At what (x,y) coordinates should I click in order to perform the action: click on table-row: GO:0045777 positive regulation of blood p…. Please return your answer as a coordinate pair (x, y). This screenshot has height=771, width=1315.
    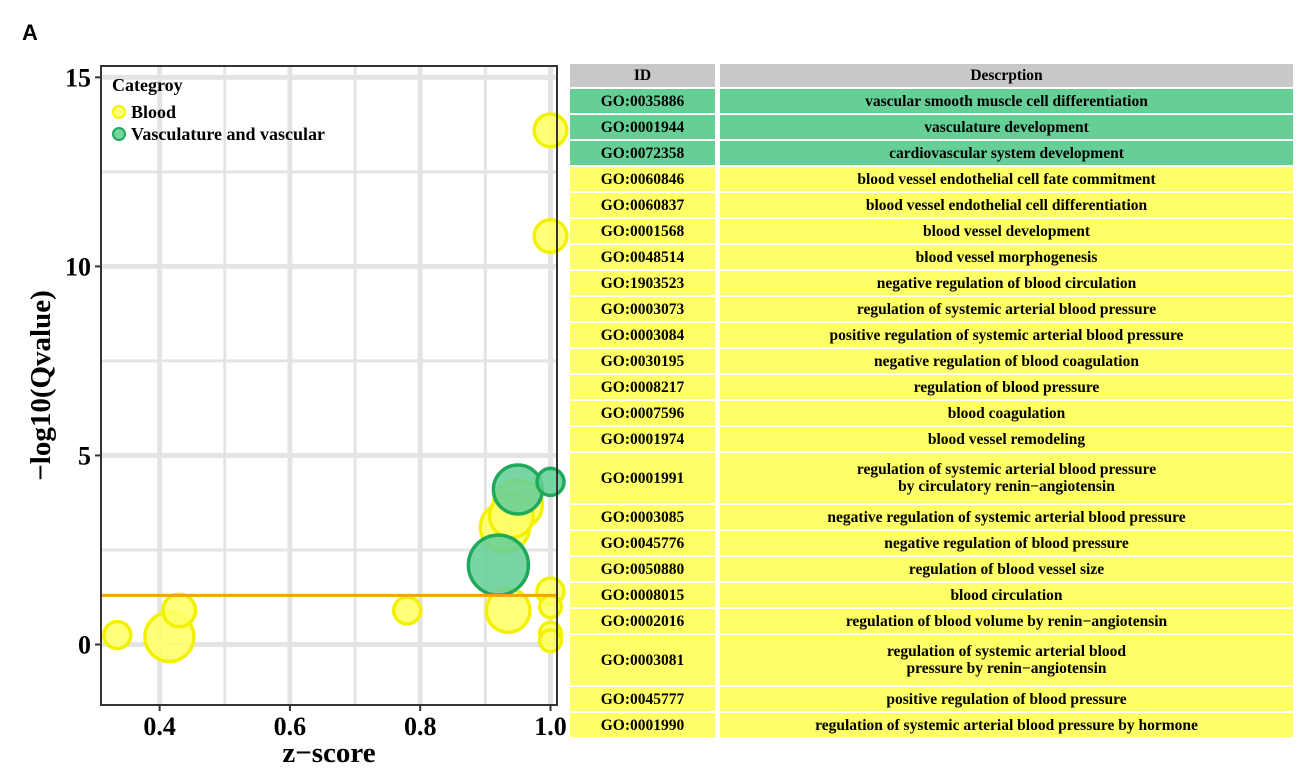
    Looking at the image, I should click on (931, 700).